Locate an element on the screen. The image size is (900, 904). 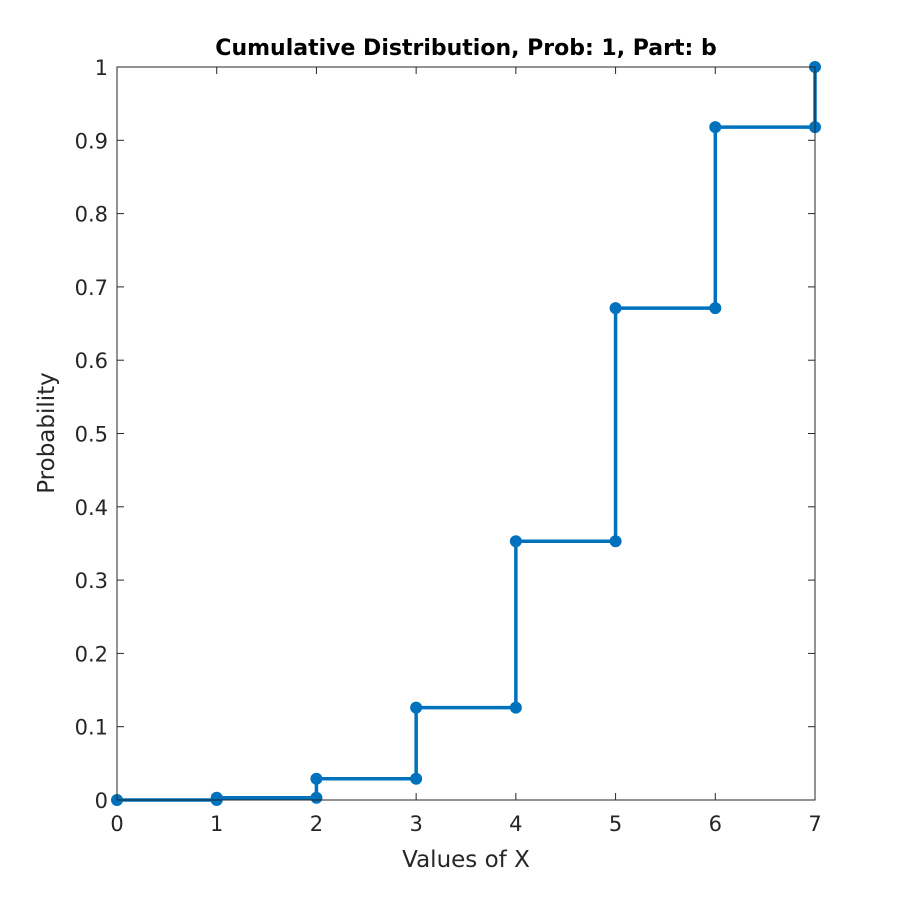
x-tick-label: 5 is located at coordinates (615, 824).